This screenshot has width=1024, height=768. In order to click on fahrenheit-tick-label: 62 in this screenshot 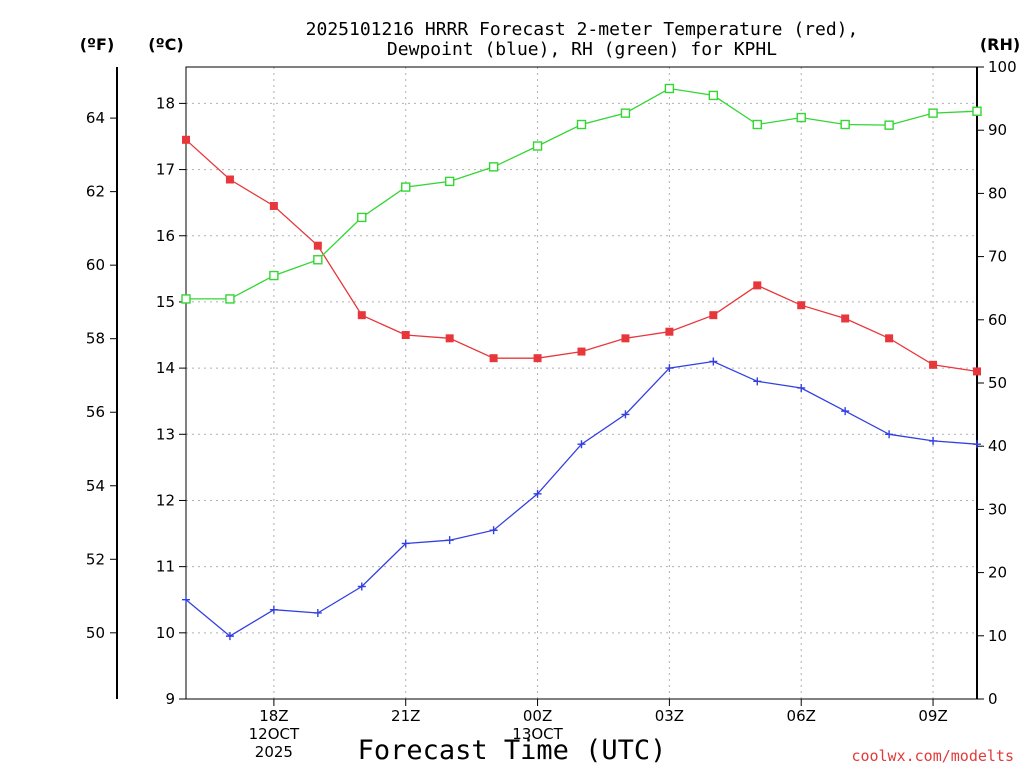, I will do `click(95, 192)`.